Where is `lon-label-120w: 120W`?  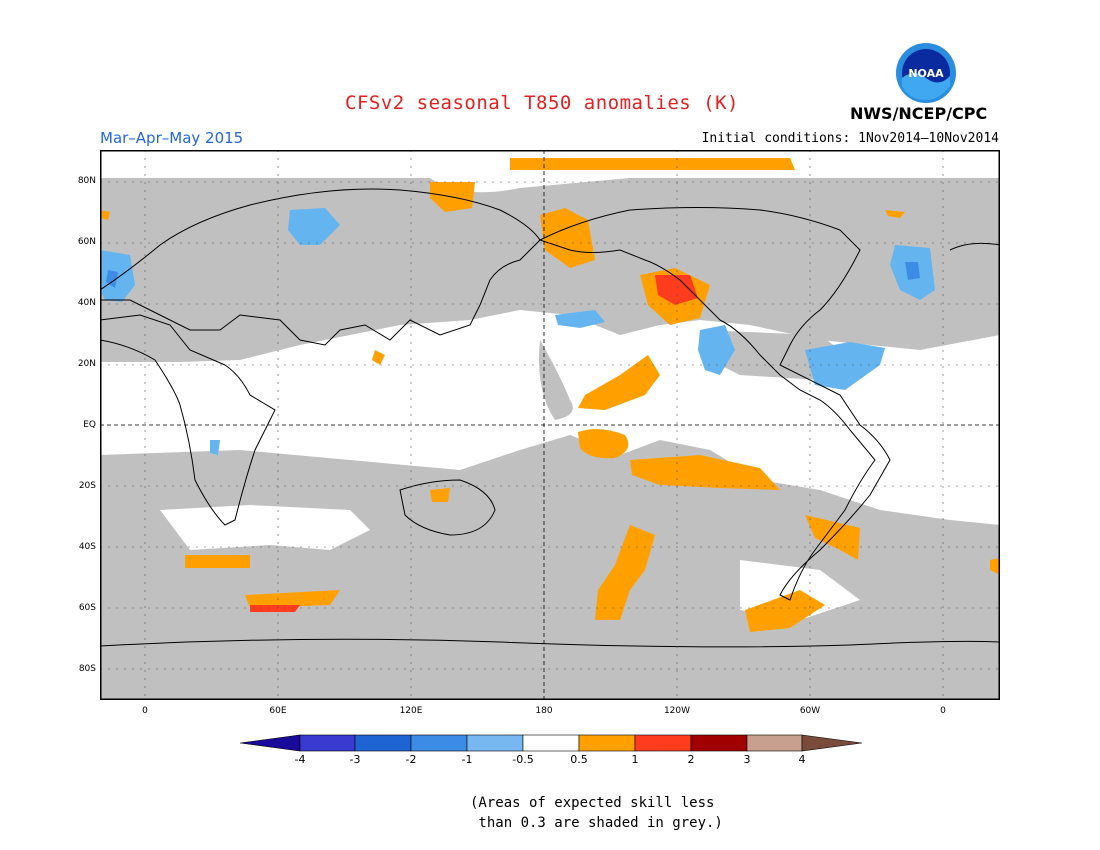 lon-label-120w: 120W is located at coordinates (677, 711).